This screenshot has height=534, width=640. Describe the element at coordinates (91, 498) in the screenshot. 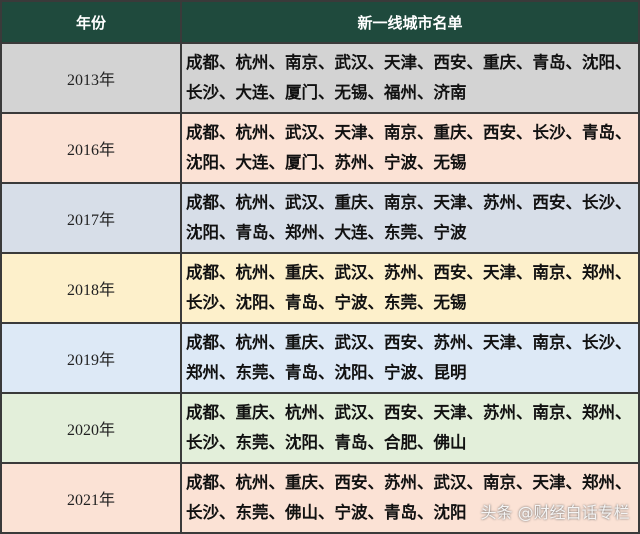

I see `year-cell: 2021年` at that location.